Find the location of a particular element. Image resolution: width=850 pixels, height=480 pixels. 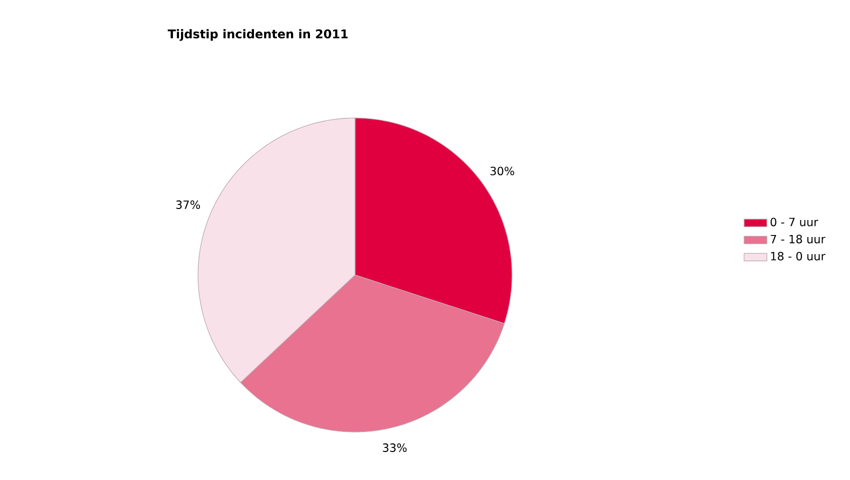

chart-title: Tijdstip incidenten in 2011 is located at coordinates (258, 35).